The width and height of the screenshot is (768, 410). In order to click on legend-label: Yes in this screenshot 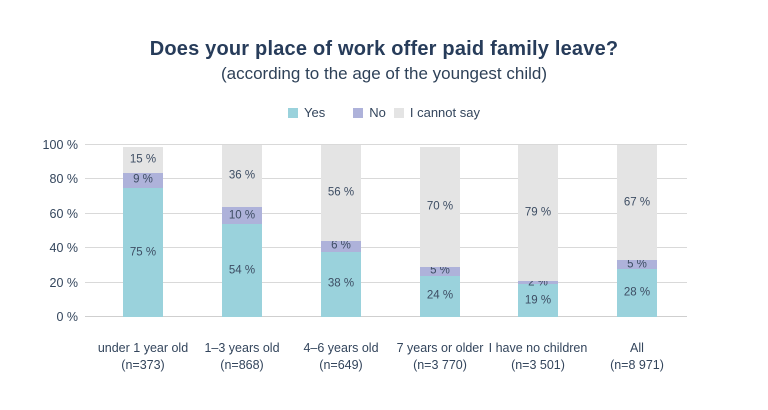, I will do `click(315, 112)`.